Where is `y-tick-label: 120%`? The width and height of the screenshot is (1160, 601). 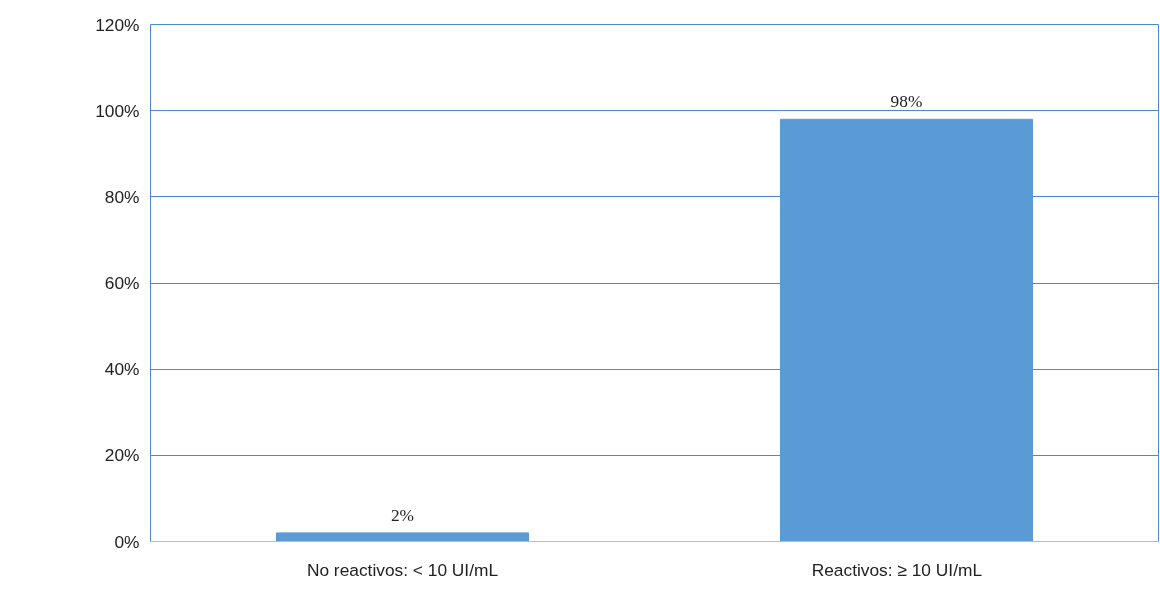
y-tick-label: 120% is located at coordinates (117, 24).